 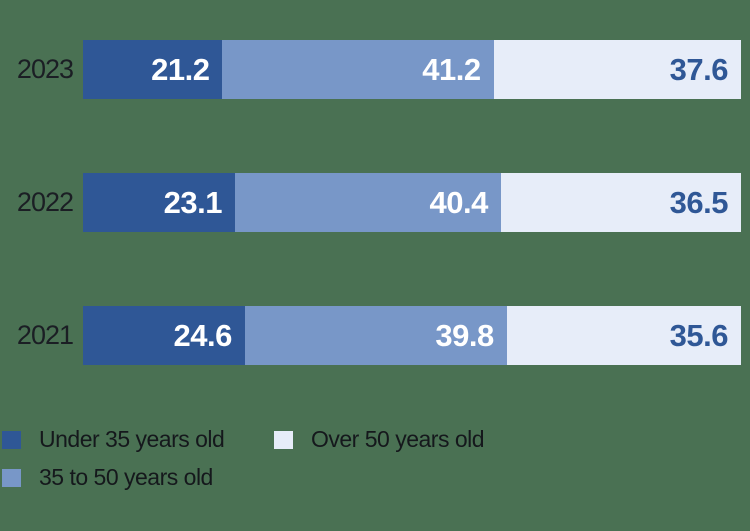 I want to click on segment-value: 23.1, so click(x=193, y=202).